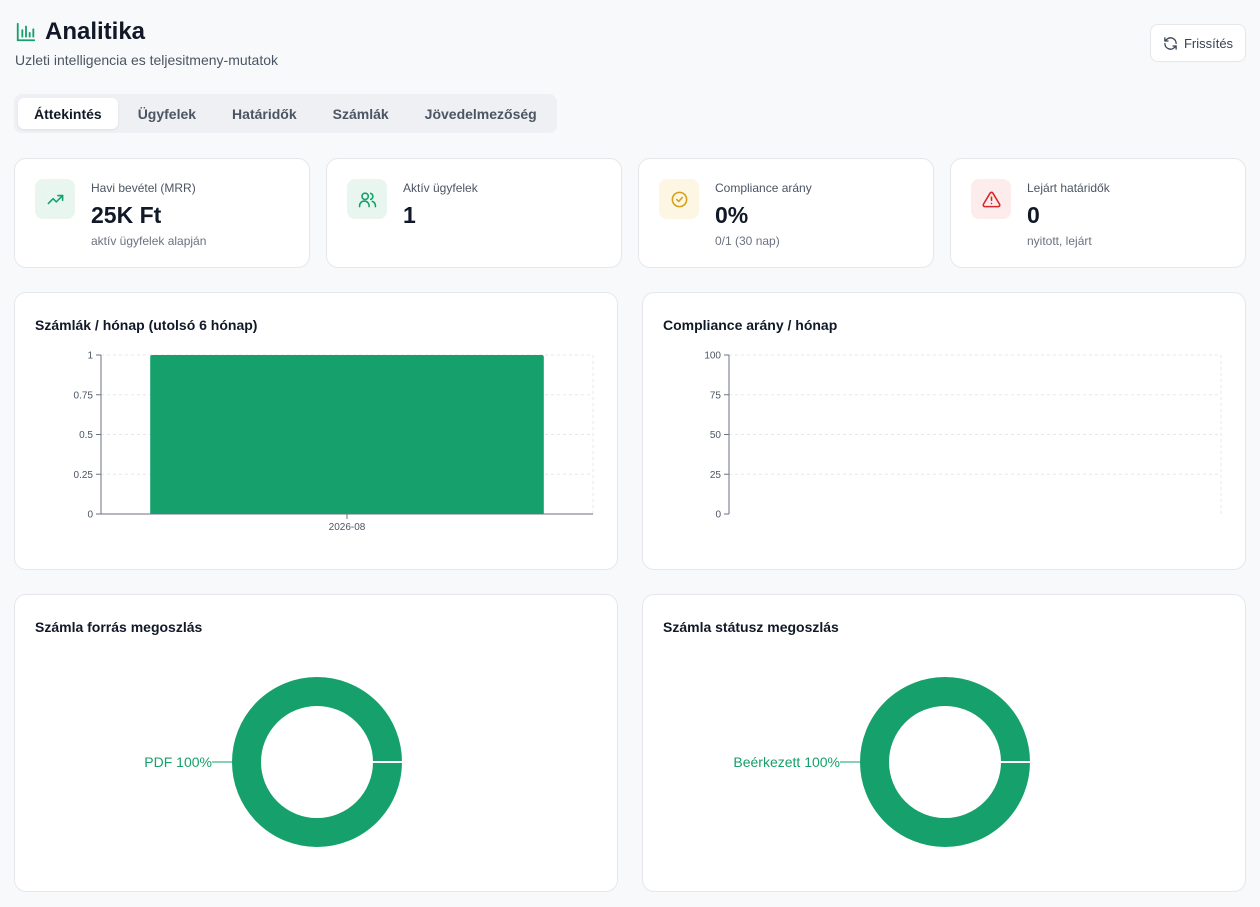 The height and width of the screenshot is (907, 1260). I want to click on users-icon, so click(367, 199).